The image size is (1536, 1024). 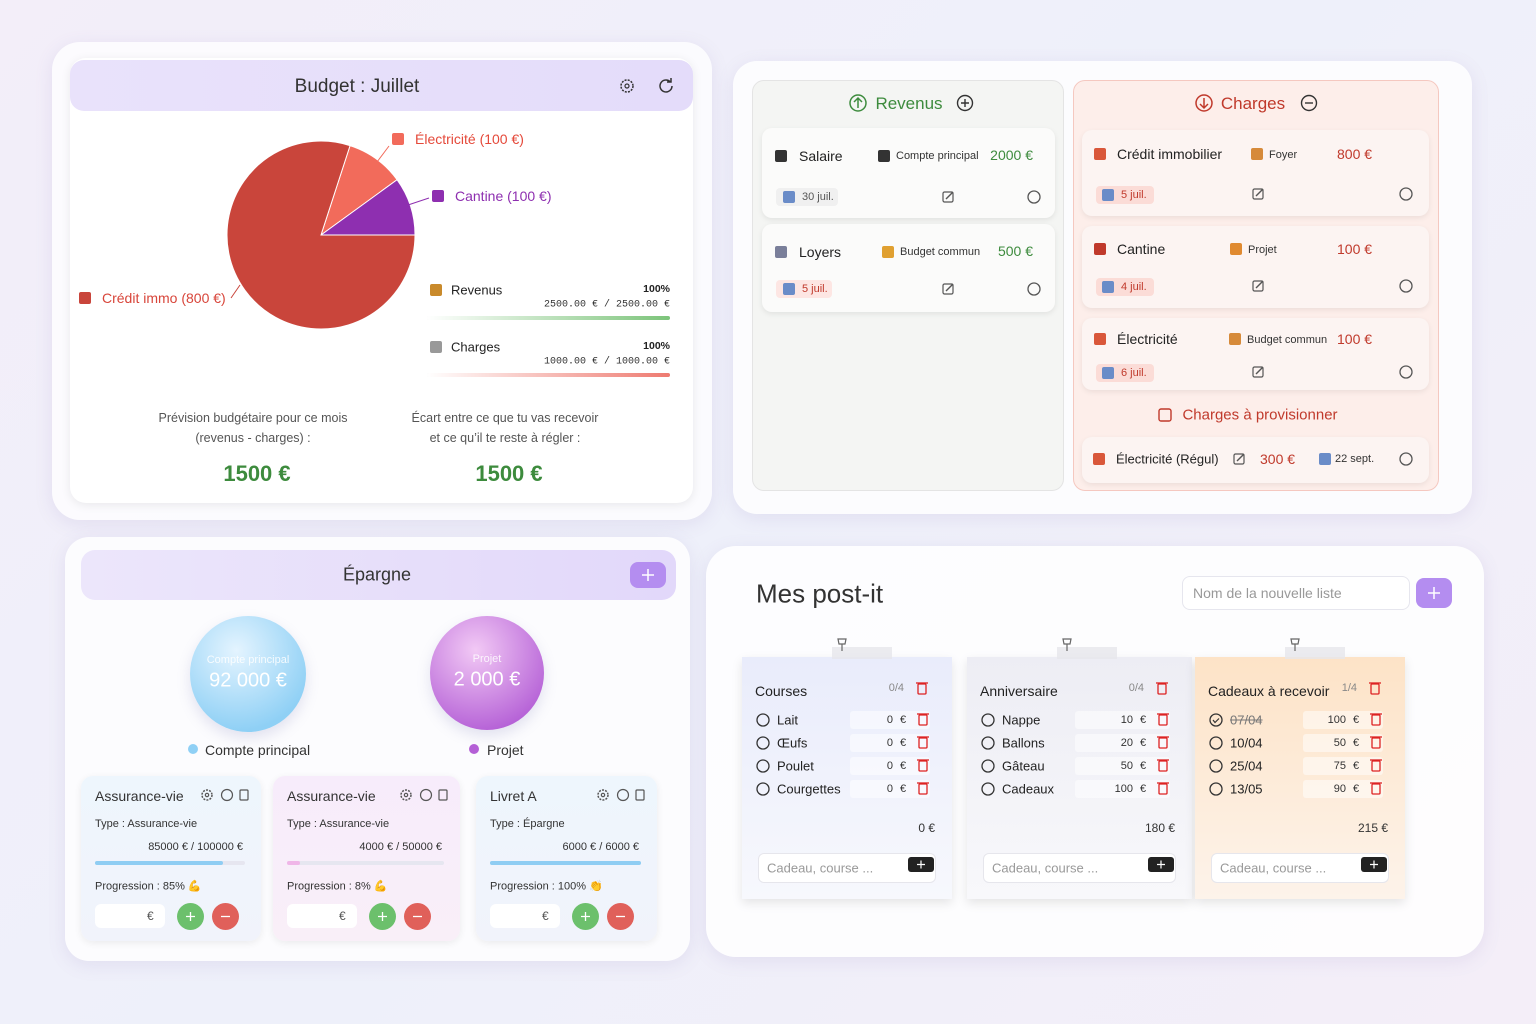 I want to click on savings-progress: Progression : 8% 💪, so click(x=337, y=886).